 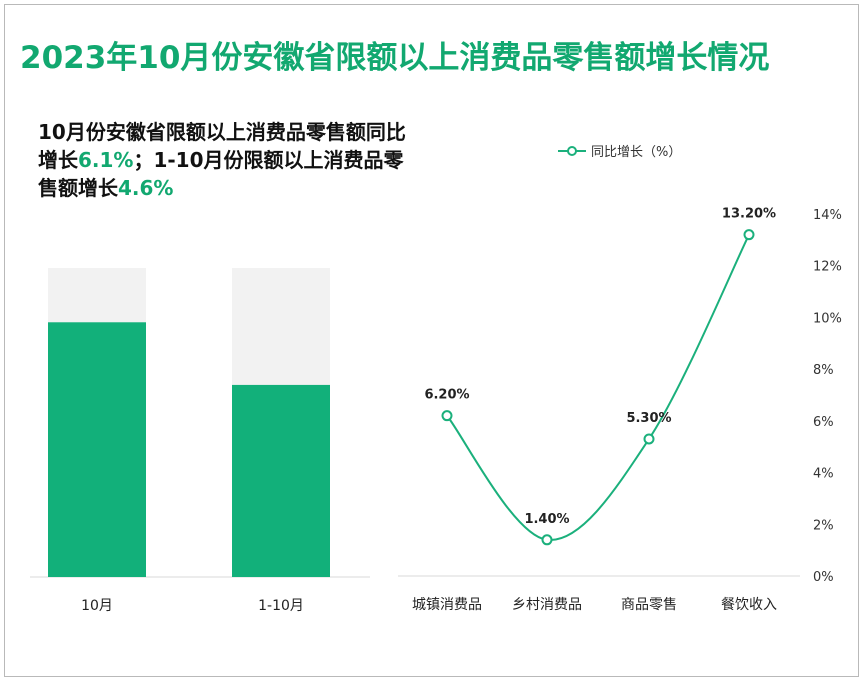 I want to click on line-category-label: 城镇消费品, so click(x=447, y=605).